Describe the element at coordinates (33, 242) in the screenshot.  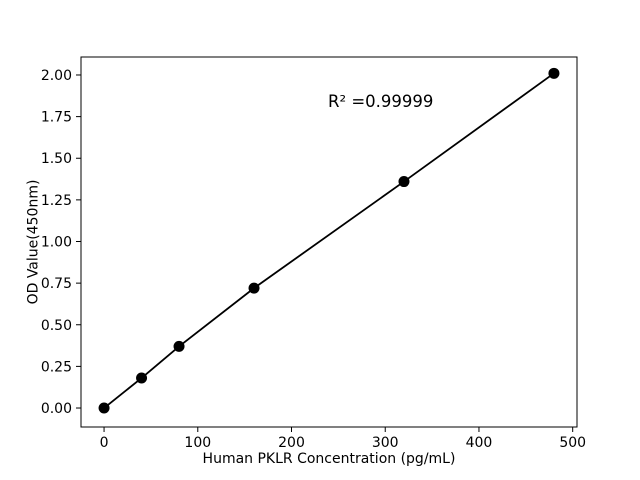
I see `y-axis-label: OD Value(450nm)` at that location.